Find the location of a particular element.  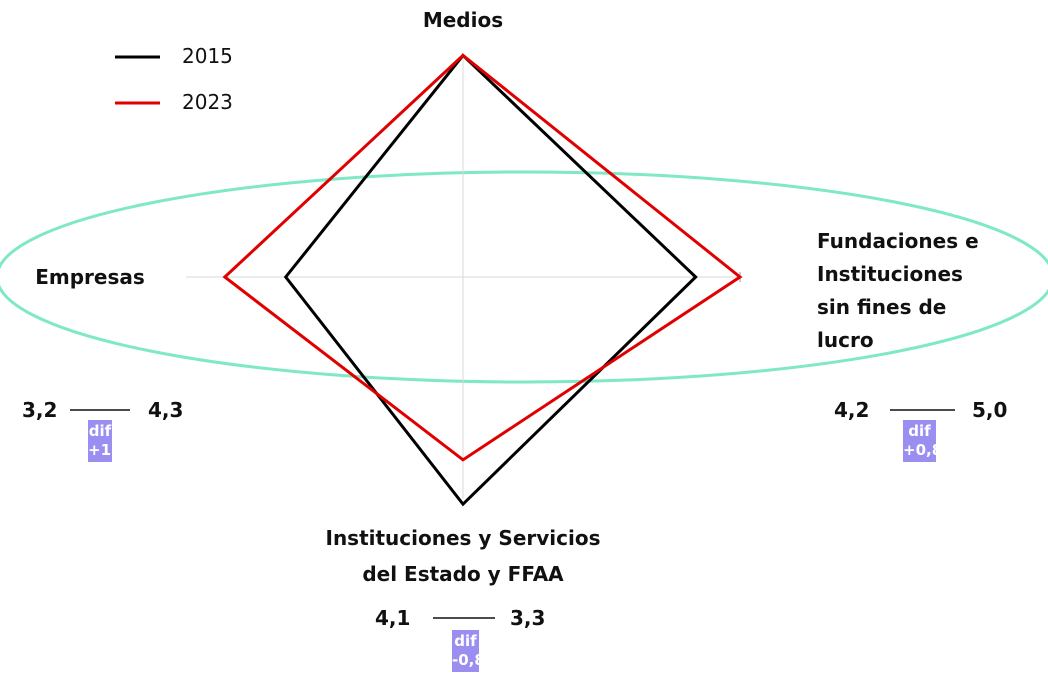

legend-label: 2023 is located at coordinates (207, 102).